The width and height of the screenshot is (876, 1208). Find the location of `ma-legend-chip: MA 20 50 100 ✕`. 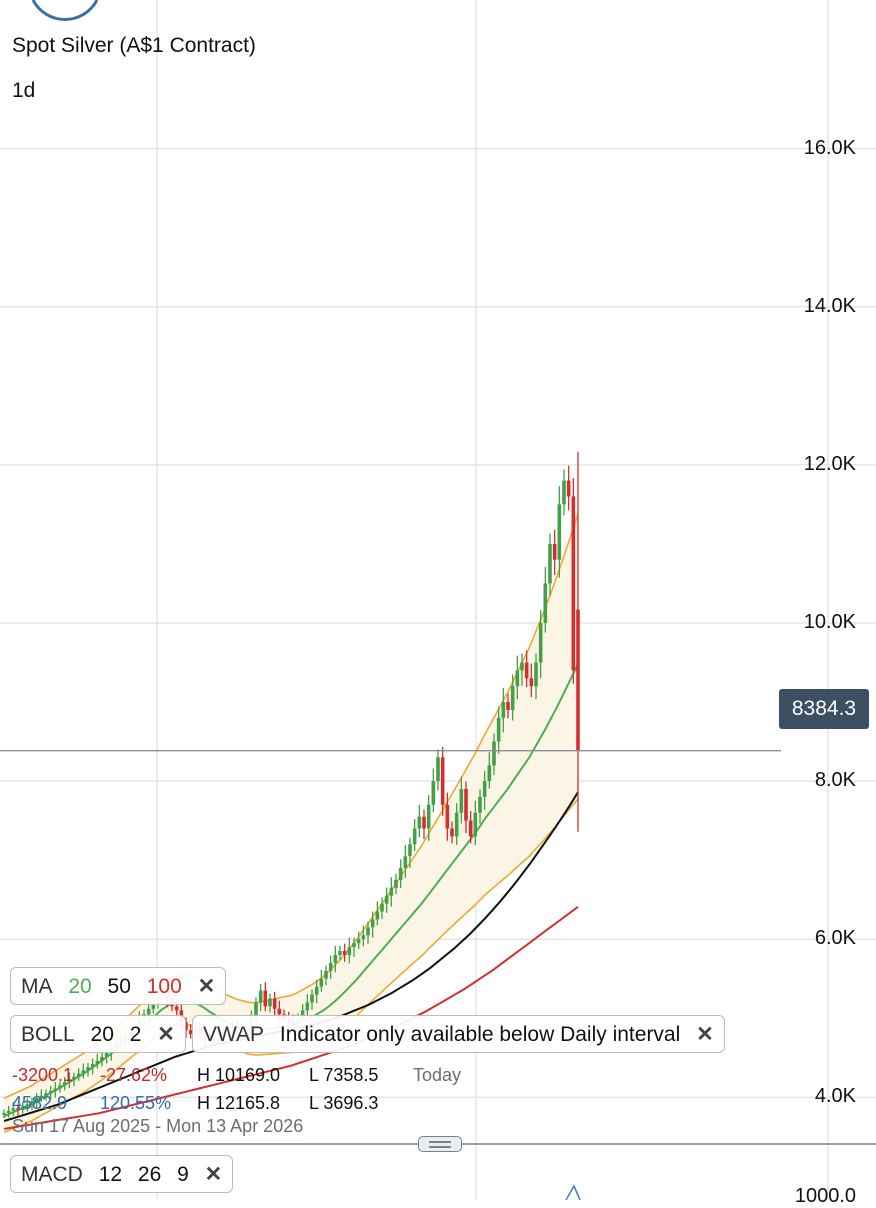

ma-legend-chip: MA 20 50 100 ✕ is located at coordinates (118, 986).